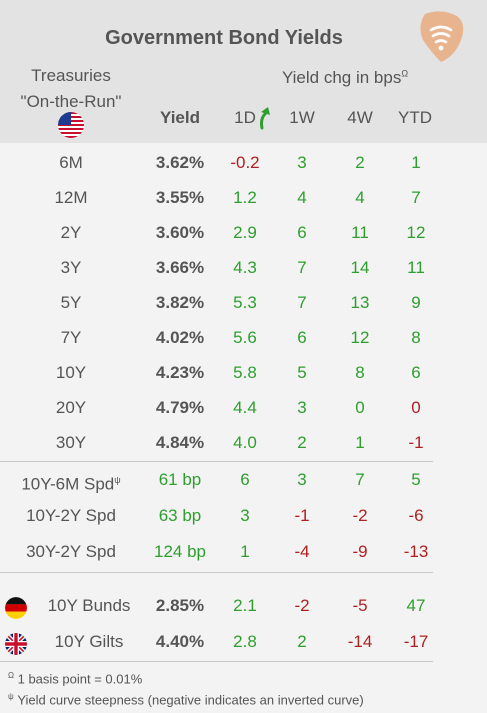  What do you see at coordinates (71, 125) in the screenshot?
I see `us-flag-icon` at bounding box center [71, 125].